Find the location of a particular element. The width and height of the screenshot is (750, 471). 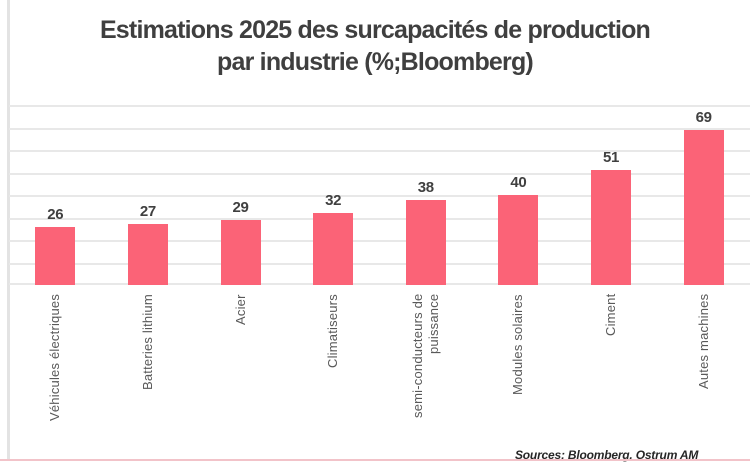

category-cell: Véhicules électriques is located at coordinates (55, 377).